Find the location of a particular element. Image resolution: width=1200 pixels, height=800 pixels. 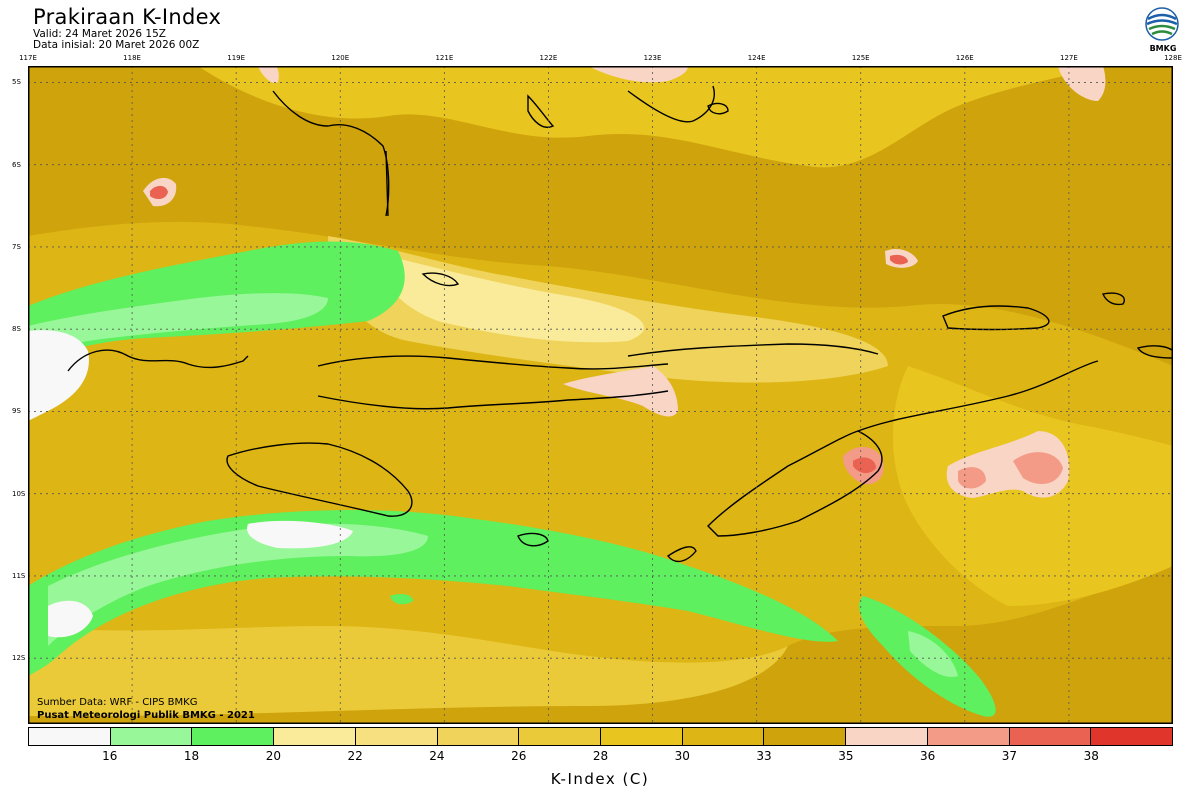

hotspot-pink-north is located at coordinates (638, 74).